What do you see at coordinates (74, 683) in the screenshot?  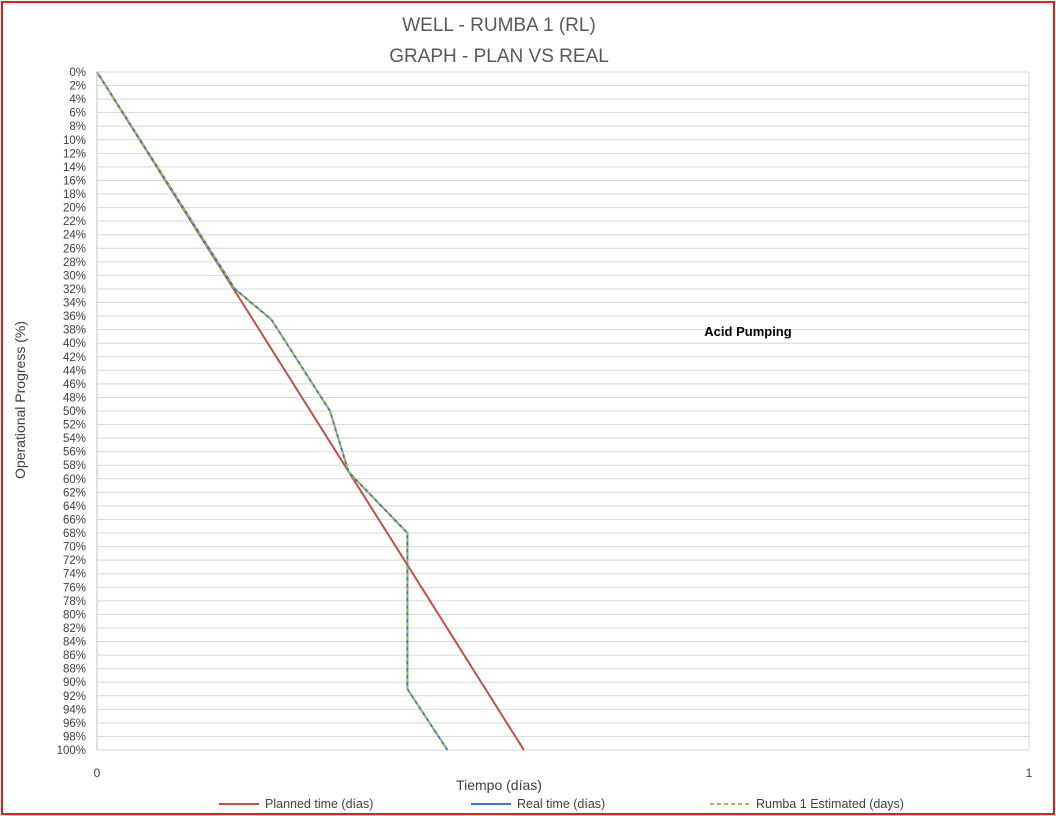 I see `y-tick-label: 90%` at bounding box center [74, 683].